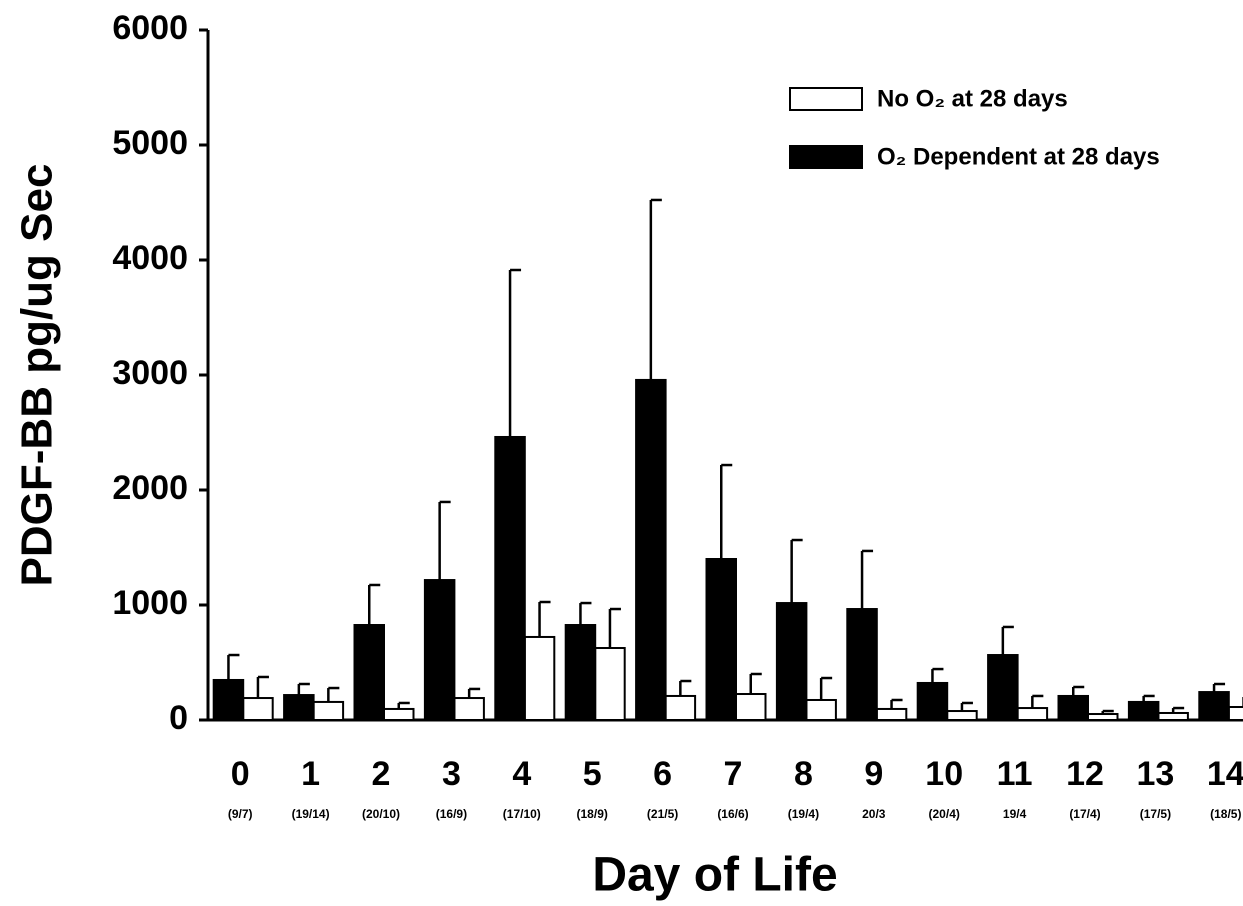  Describe the element at coordinates (1015, 774) in the screenshot. I see `x-tick-label: 11` at that location.